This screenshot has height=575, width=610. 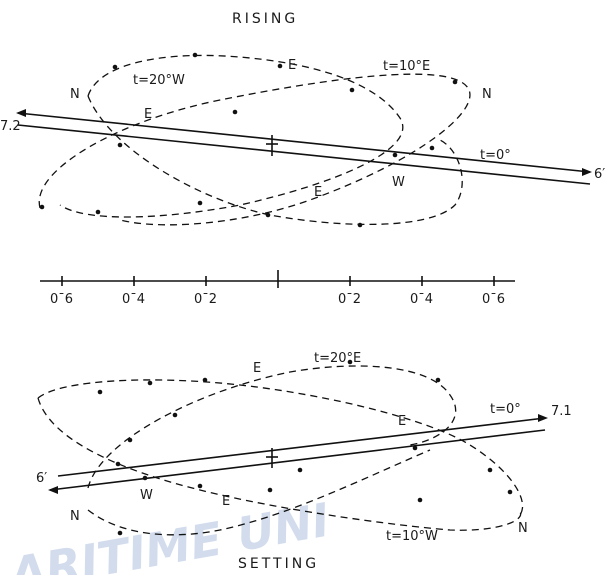 I want to click on setting-loop-upper, so click(x=272, y=427).